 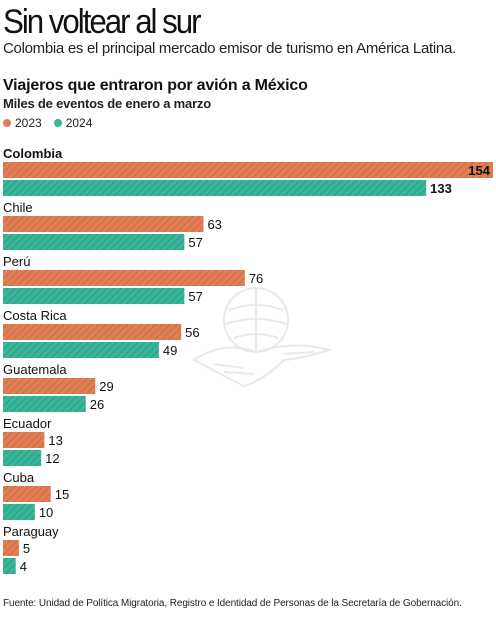 I want to click on chart-subtitle: Miles de eventos de enero a marzo, so click(x=107, y=103).